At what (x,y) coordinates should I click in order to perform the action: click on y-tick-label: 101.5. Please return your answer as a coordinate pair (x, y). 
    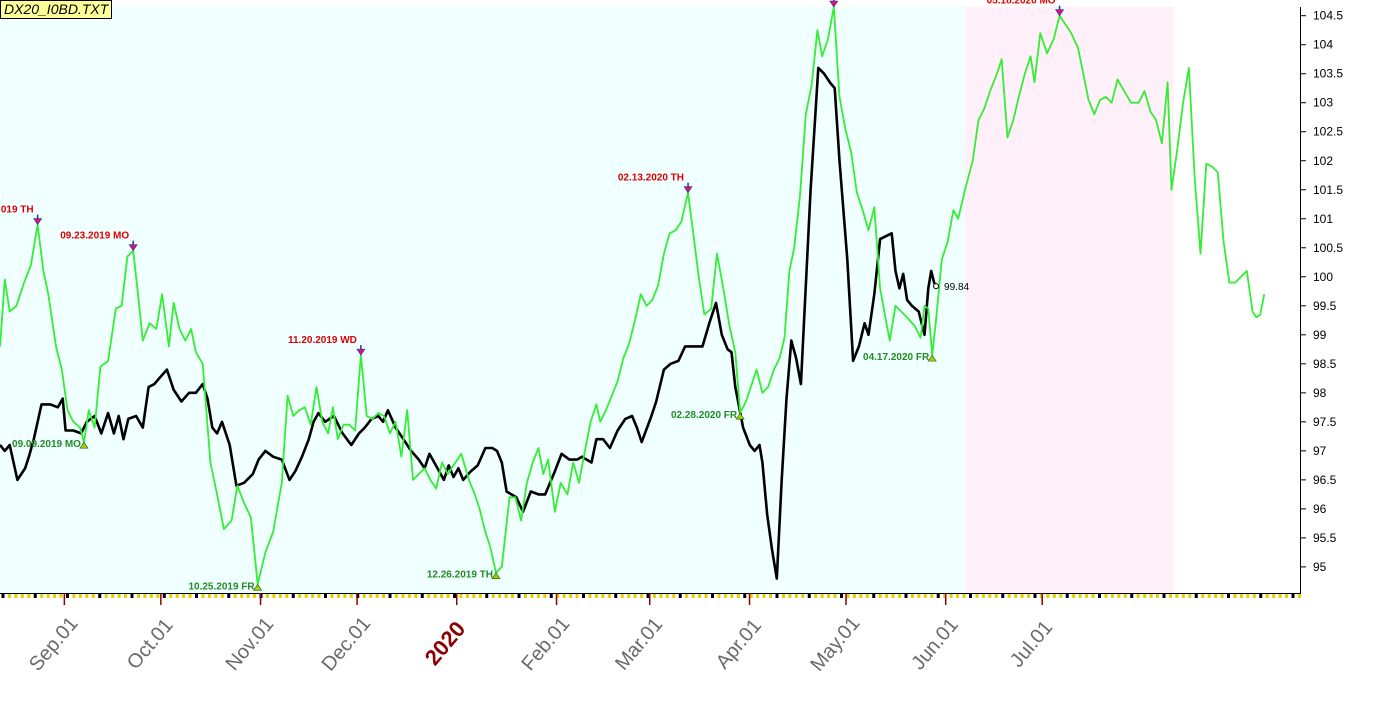
    Looking at the image, I should click on (1328, 190).